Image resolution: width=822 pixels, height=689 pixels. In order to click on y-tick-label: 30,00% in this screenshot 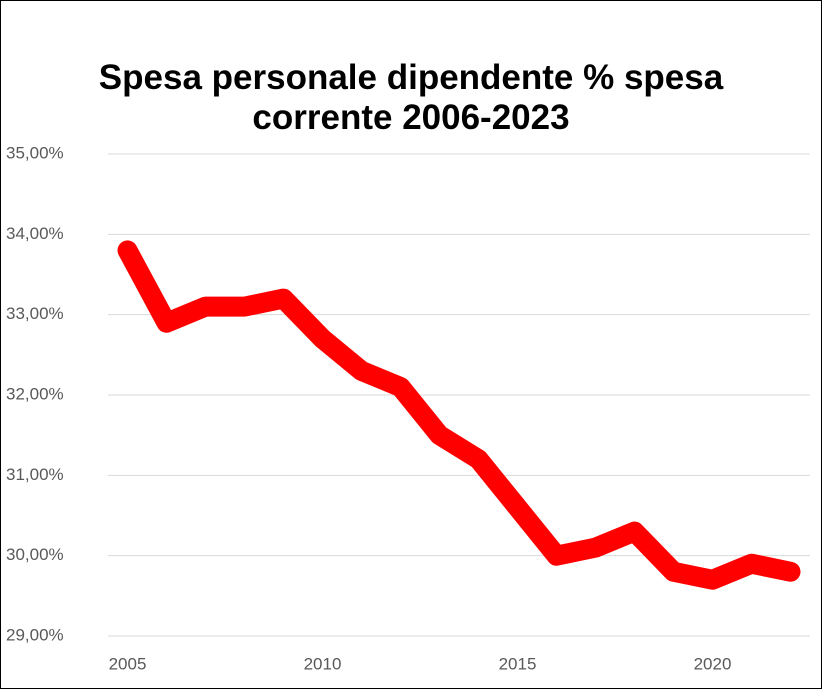, I will do `click(35, 554)`.